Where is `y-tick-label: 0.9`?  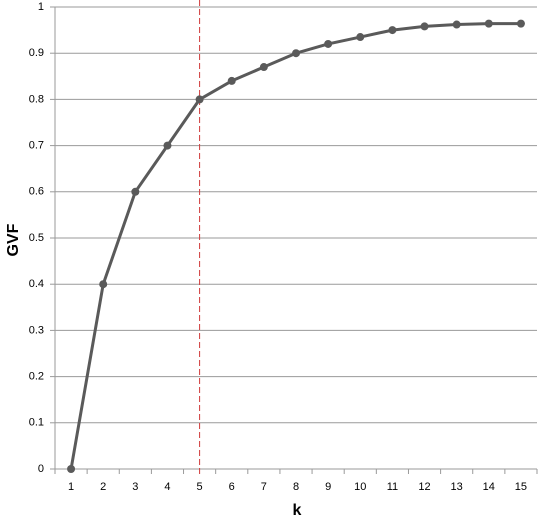 y-tick-label: 0.9 is located at coordinates (36, 53).